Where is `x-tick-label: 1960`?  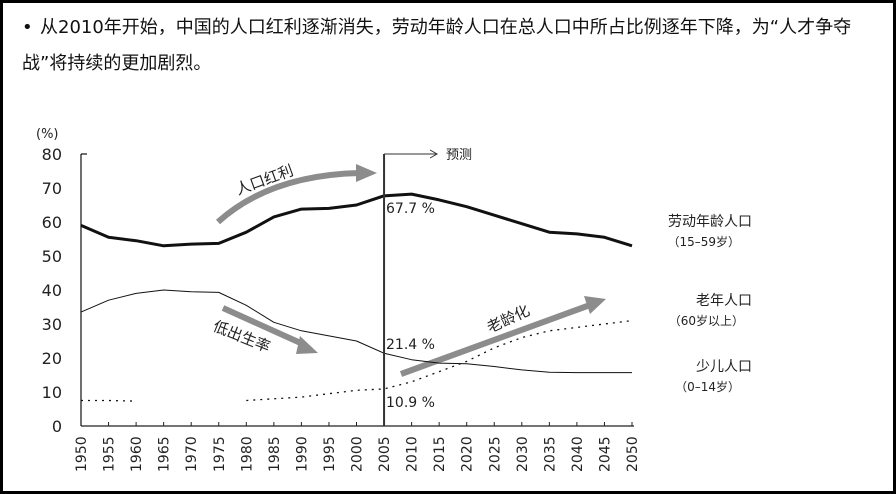 x-tick-label: 1960 is located at coordinates (137, 454).